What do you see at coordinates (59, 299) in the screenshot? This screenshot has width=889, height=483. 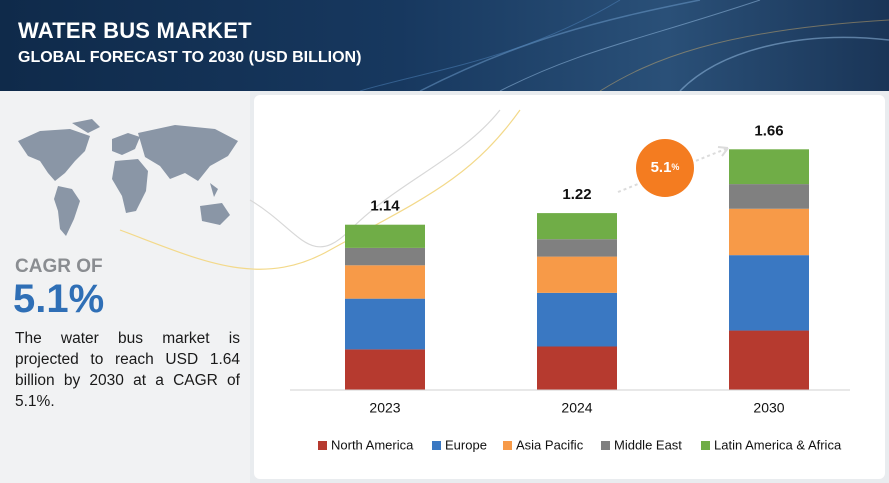 I see `cagr-value: 5.1%` at bounding box center [59, 299].